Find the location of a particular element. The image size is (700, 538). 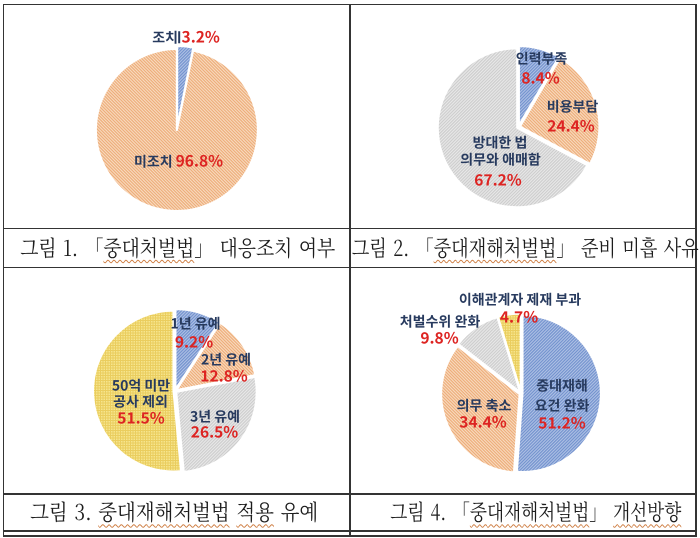

slice-category-label: 의무 축소 is located at coordinates (484, 405).